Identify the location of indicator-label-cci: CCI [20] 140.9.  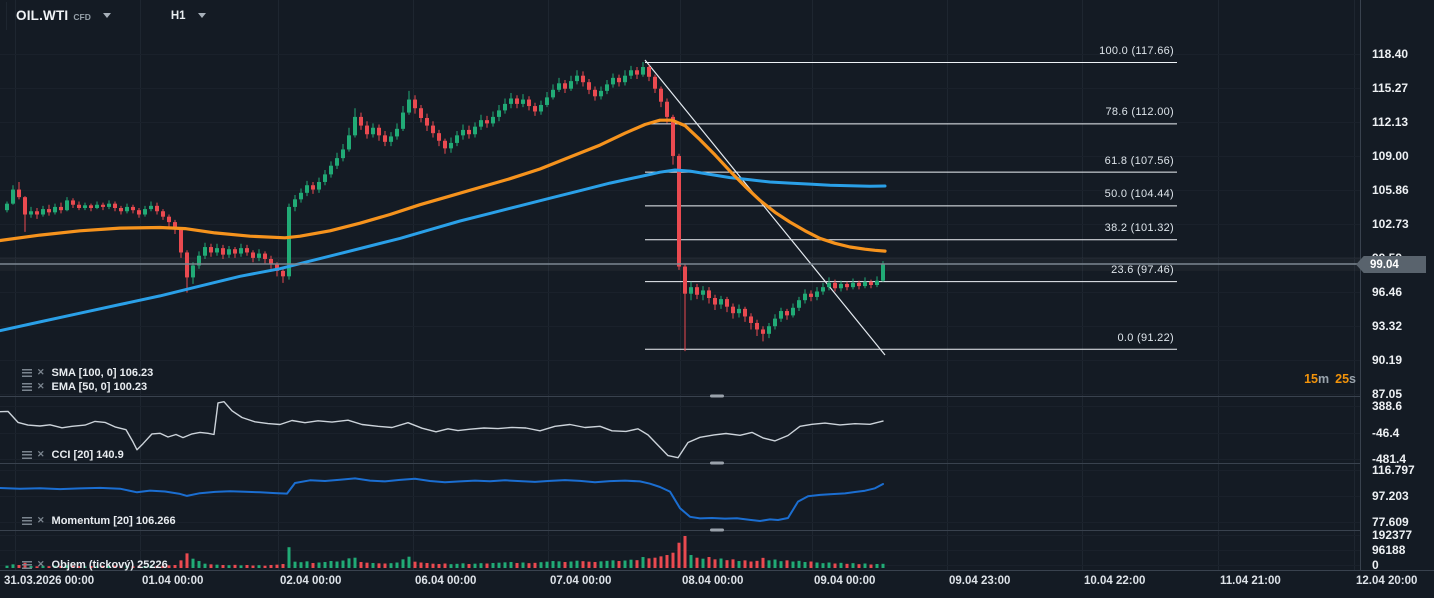
(87, 454).